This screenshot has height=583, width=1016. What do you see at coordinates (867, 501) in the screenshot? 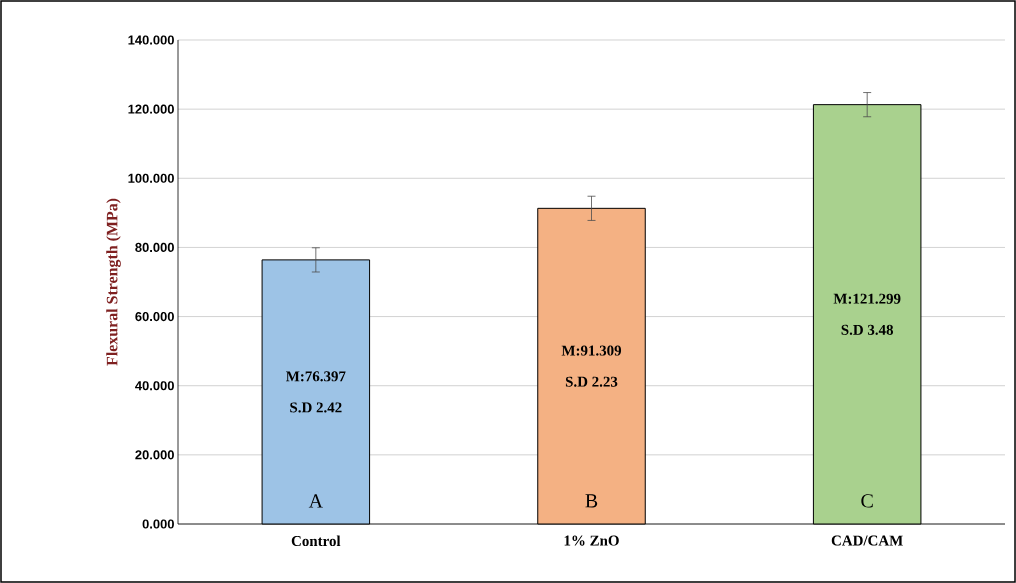
I see `annotation: C` at bounding box center [867, 501].